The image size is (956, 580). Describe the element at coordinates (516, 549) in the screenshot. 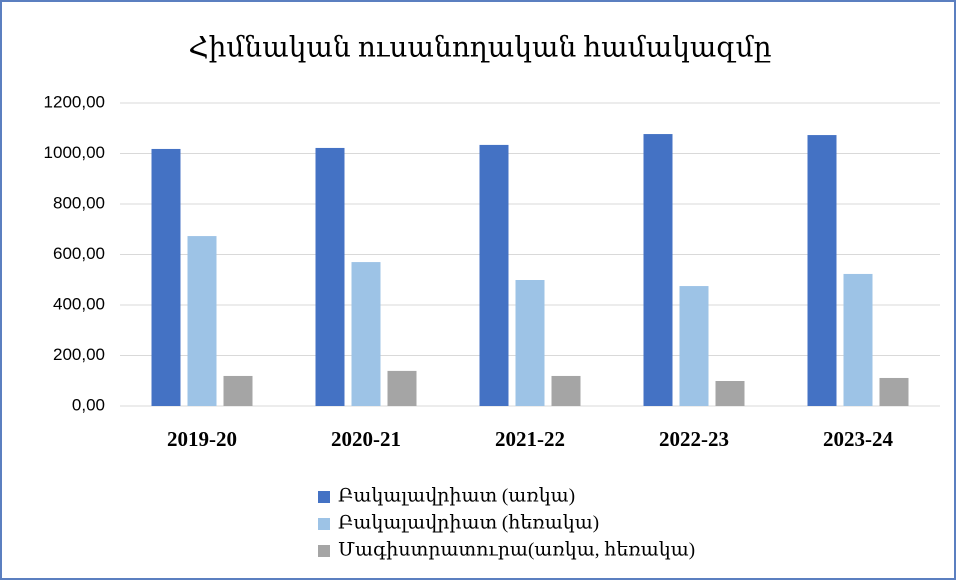

I see `legend-label: Մագիստրատուրա(առկա, հեռակա)` at that location.